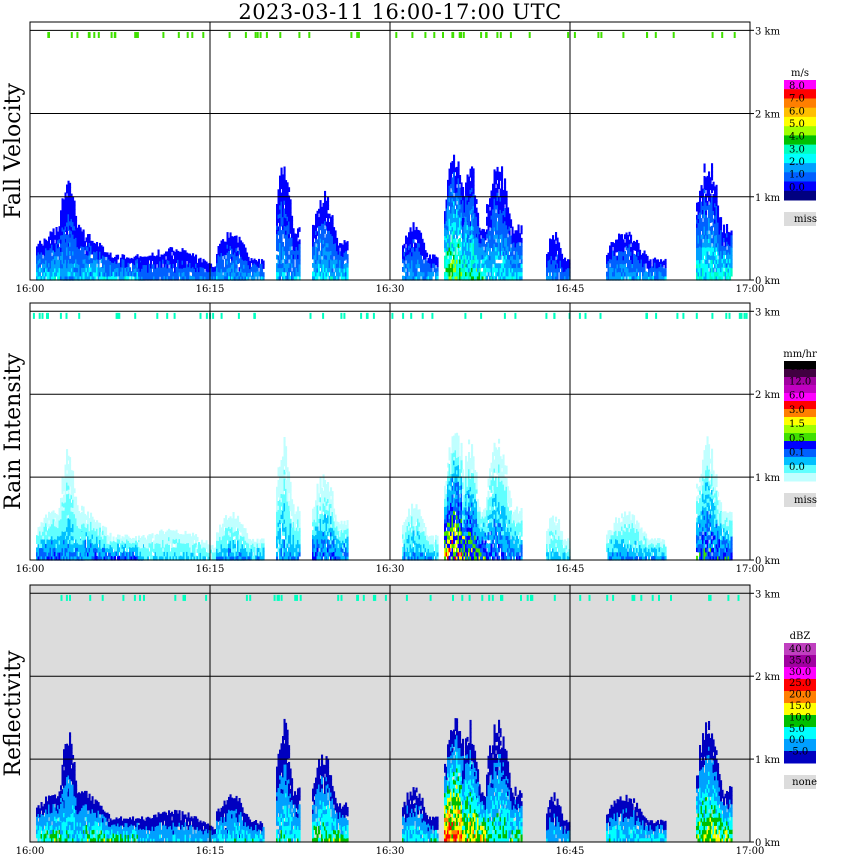 This screenshot has height=868, width=850. Describe the element at coordinates (797, 124) in the screenshot. I see `legend-label: 5.0` at that location.